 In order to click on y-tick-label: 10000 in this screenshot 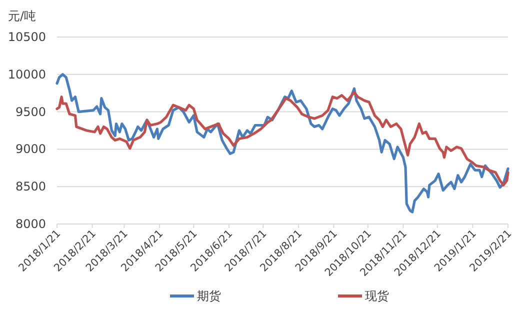, I will do `click(27, 74)`.